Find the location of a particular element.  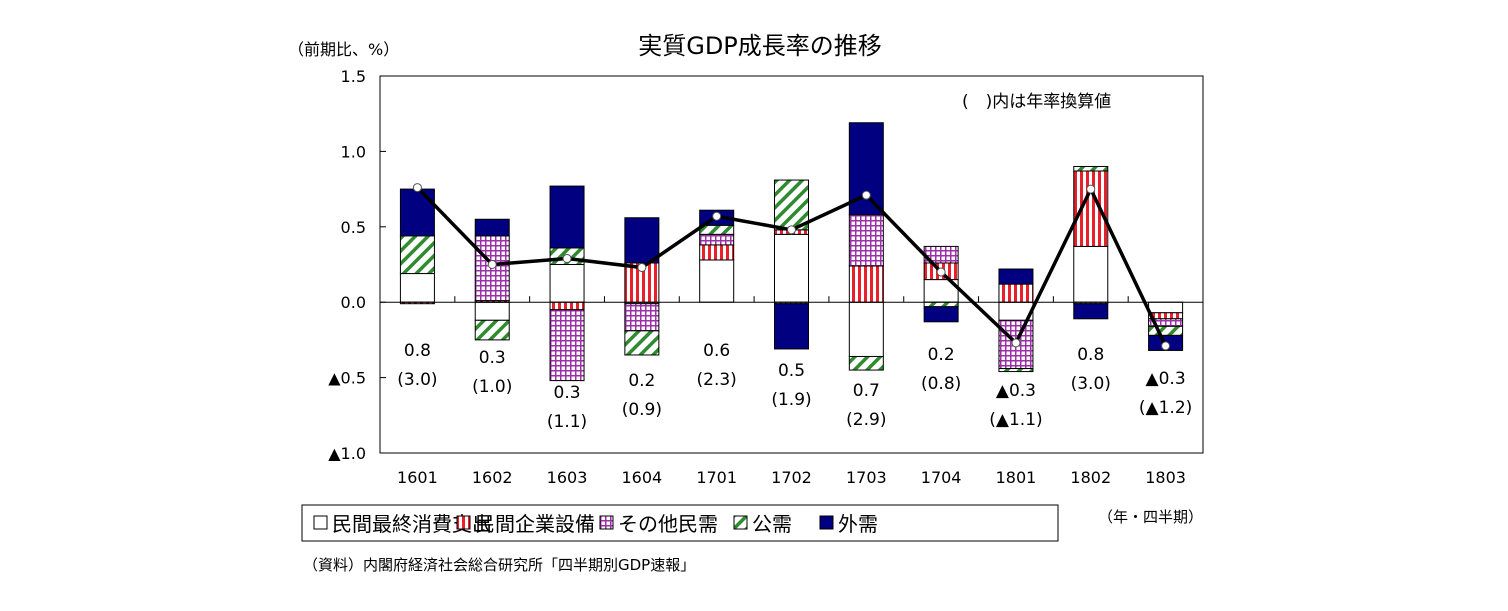

y-tick-label: 0.5 is located at coordinates (353, 227).